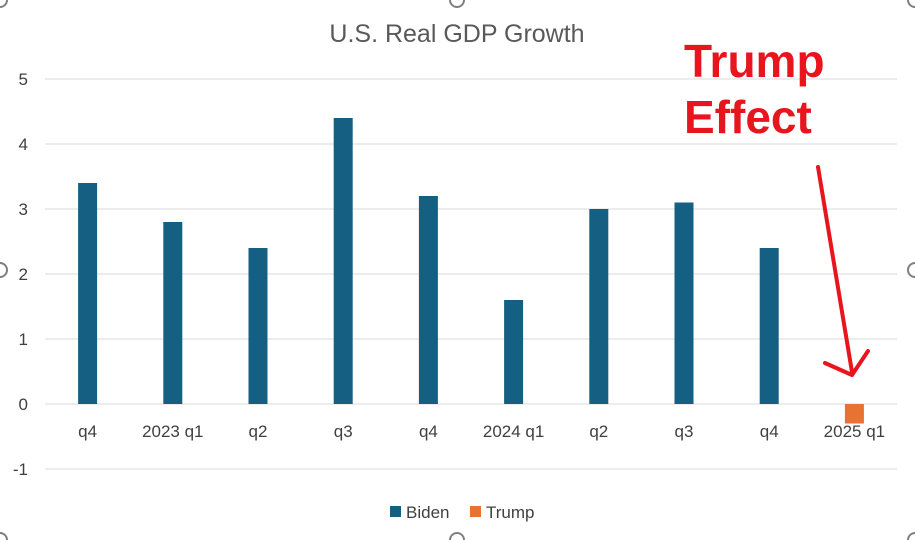 The image size is (915, 540). I want to click on chart-title: U.S. Real GDP Growth, so click(456, 34).